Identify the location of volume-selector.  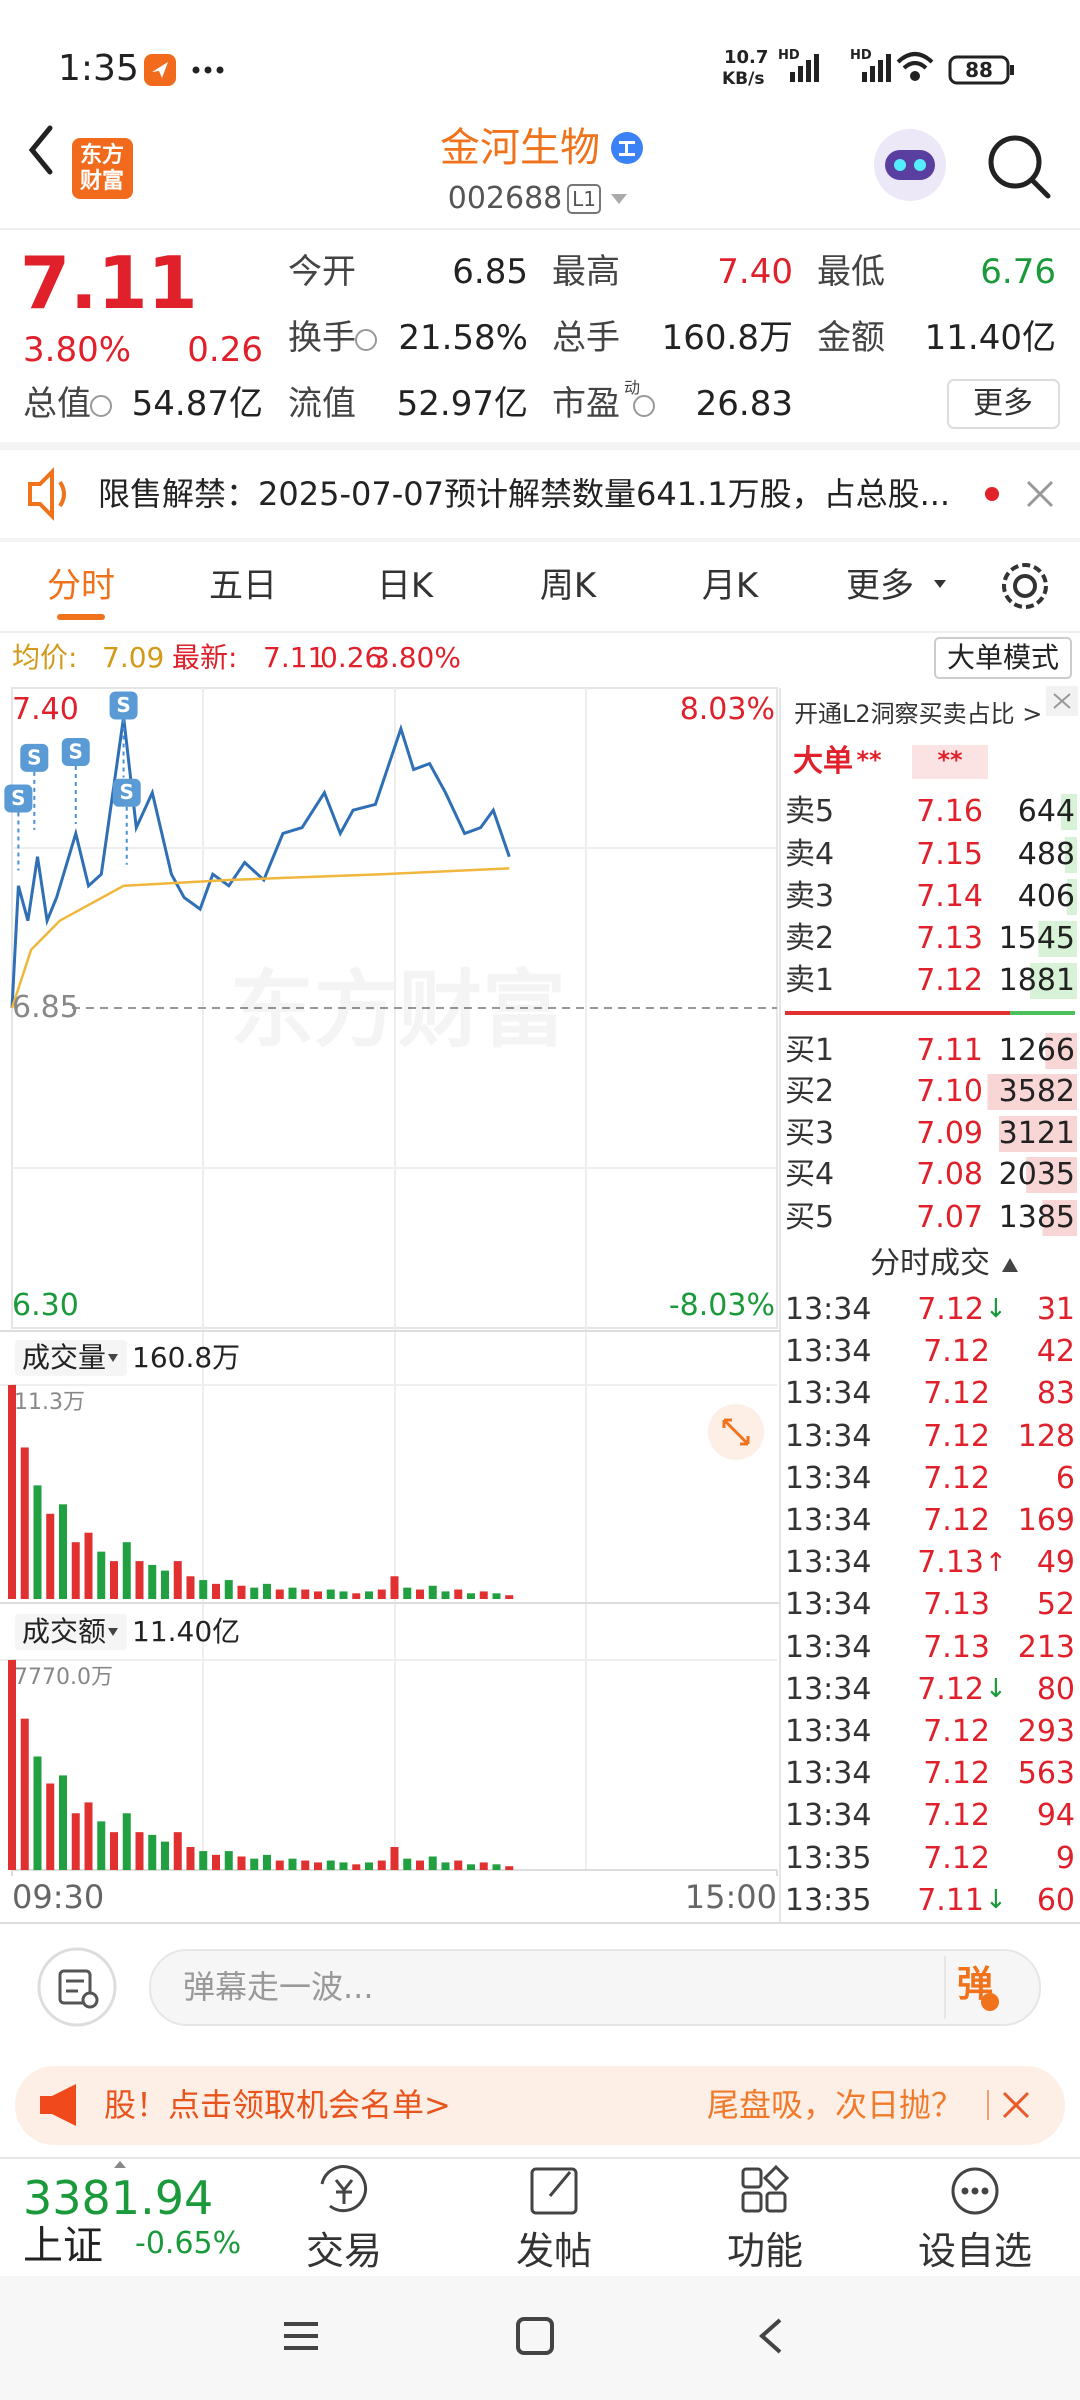
(71, 1358).